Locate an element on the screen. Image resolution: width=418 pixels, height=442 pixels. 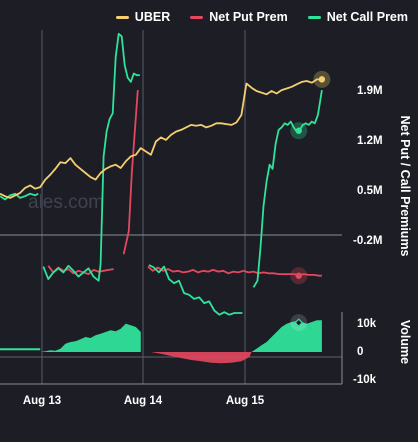
volume-layer is located at coordinates (161, 342).